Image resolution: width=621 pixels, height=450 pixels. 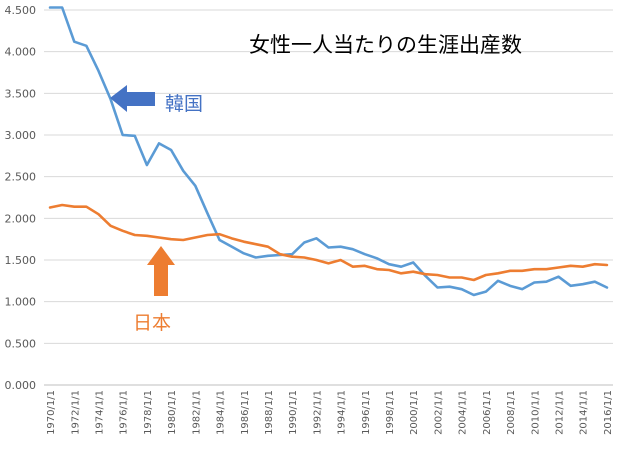 What do you see at coordinates (535, 412) in the screenshot?
I see `x-tick-label: 2010/1/1` at bounding box center [535, 412].